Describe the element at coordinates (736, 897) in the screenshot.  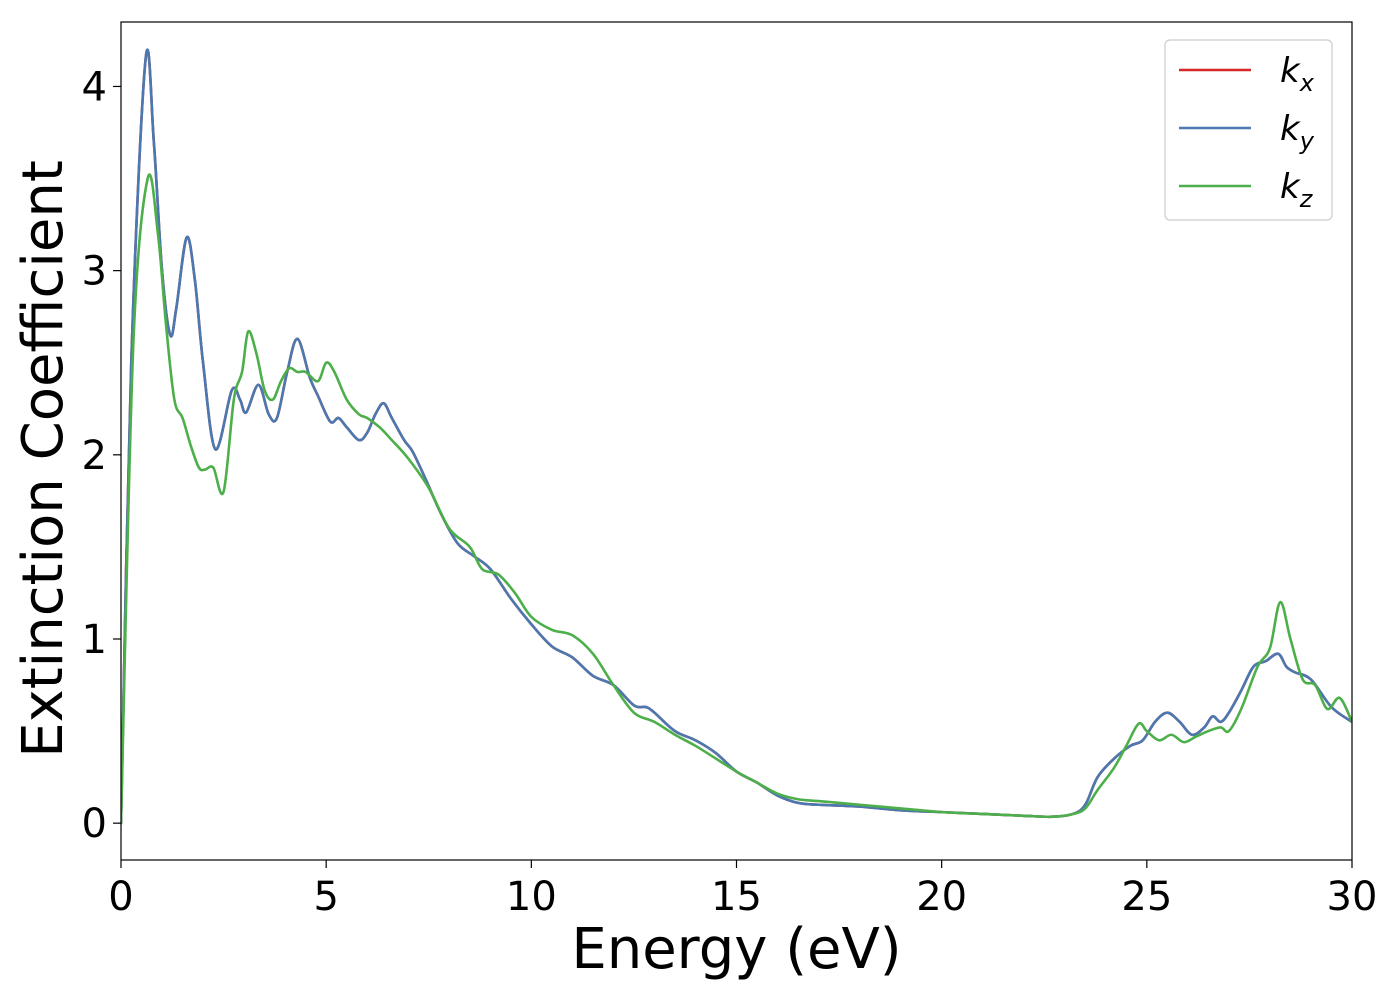
I see `x-tick-label: 15` at that location.